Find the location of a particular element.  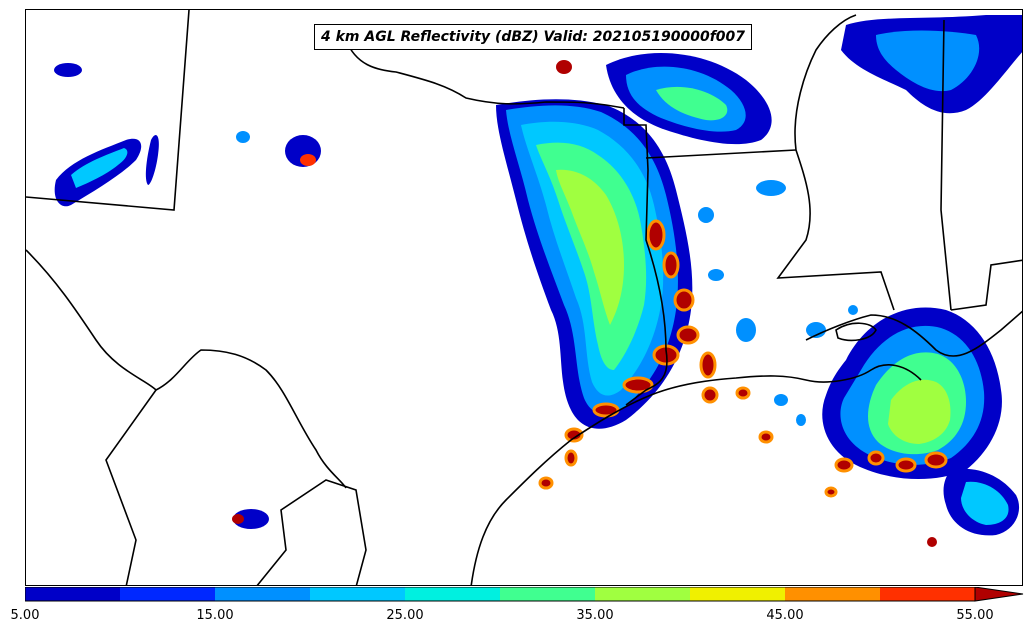

colorbar-tick-label: 35.00 is located at coordinates (595, 615).